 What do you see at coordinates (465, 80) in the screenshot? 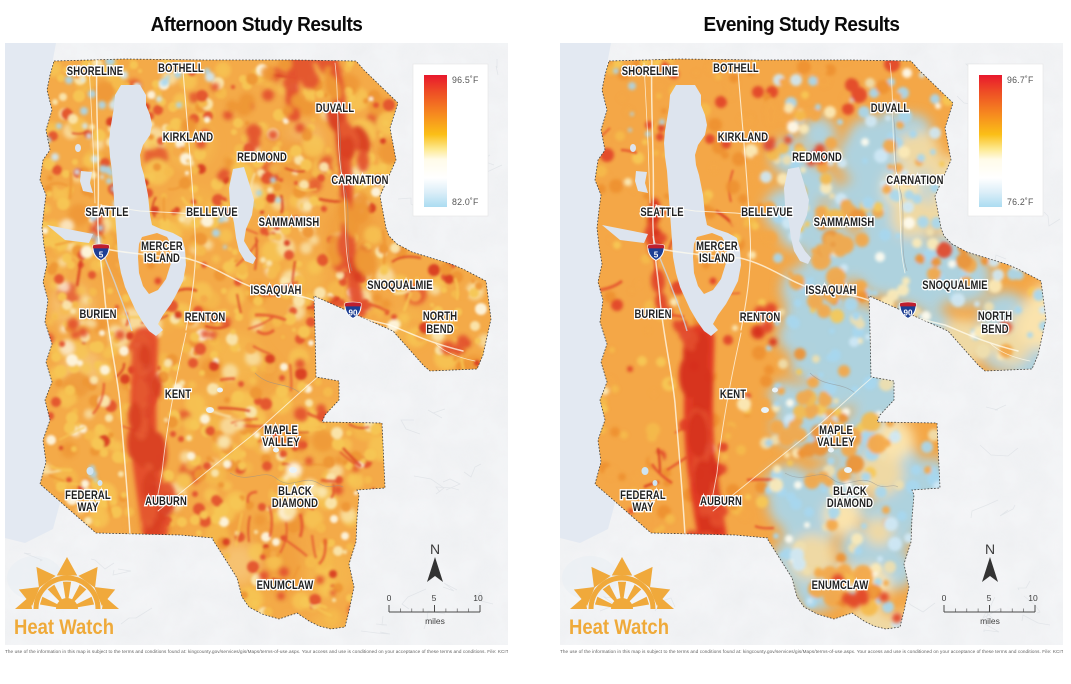
I see `svg-text: 96.5˚F` at bounding box center [465, 80].